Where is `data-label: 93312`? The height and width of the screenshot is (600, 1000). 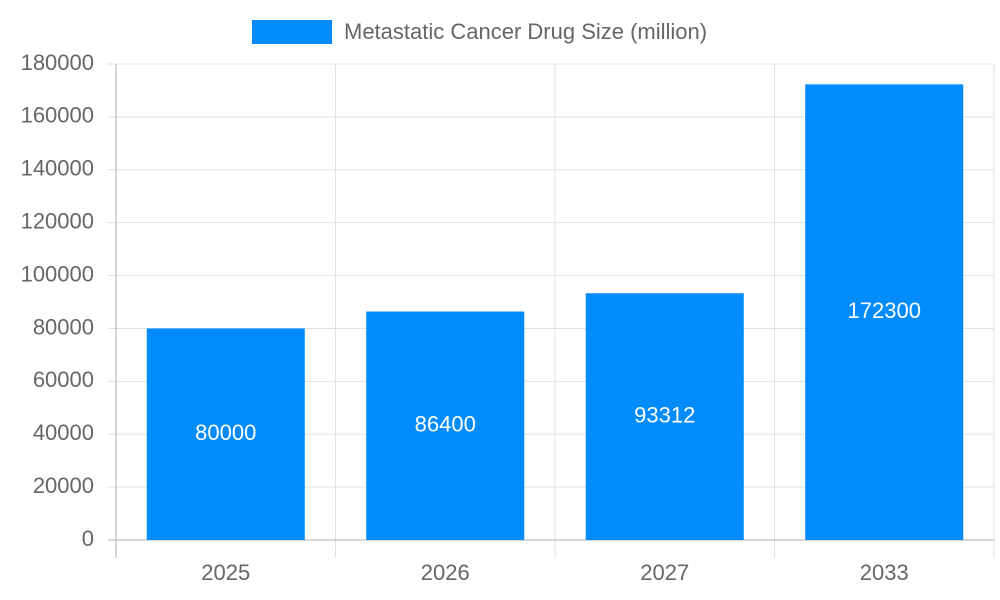
data-label: 93312 is located at coordinates (664, 414).